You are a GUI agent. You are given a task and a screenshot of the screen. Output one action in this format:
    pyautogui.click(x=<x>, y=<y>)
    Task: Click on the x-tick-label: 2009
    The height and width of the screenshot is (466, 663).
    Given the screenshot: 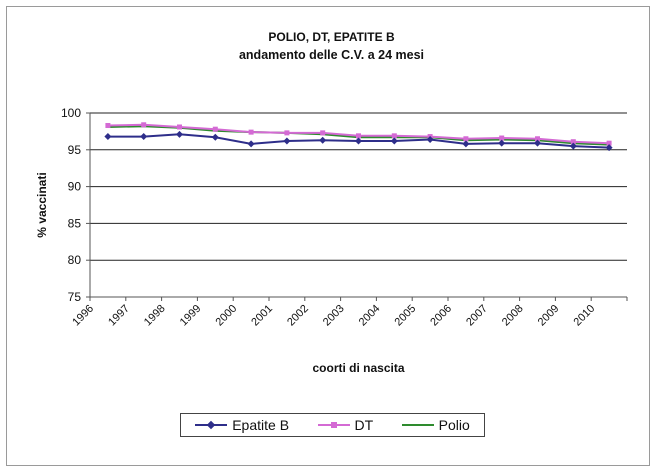 What is the action you would take?
    pyautogui.click(x=549, y=316)
    